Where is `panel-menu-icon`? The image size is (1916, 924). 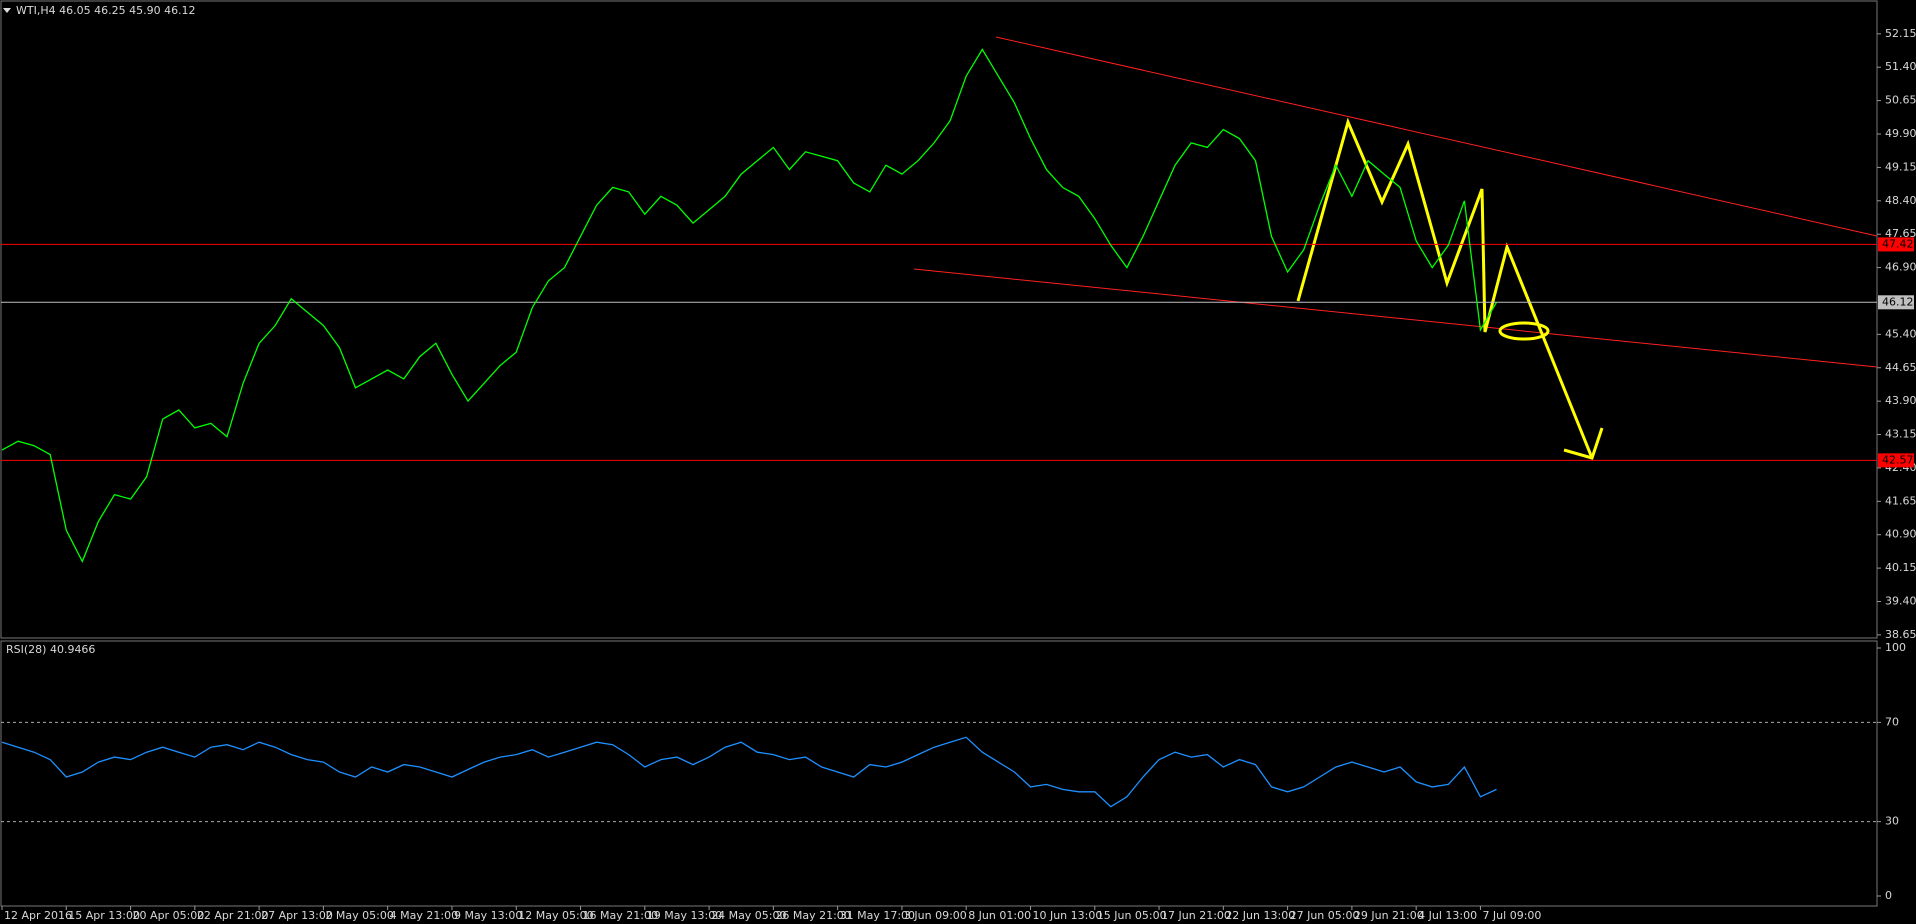
panel-menu-icon is located at coordinates (7, 10).